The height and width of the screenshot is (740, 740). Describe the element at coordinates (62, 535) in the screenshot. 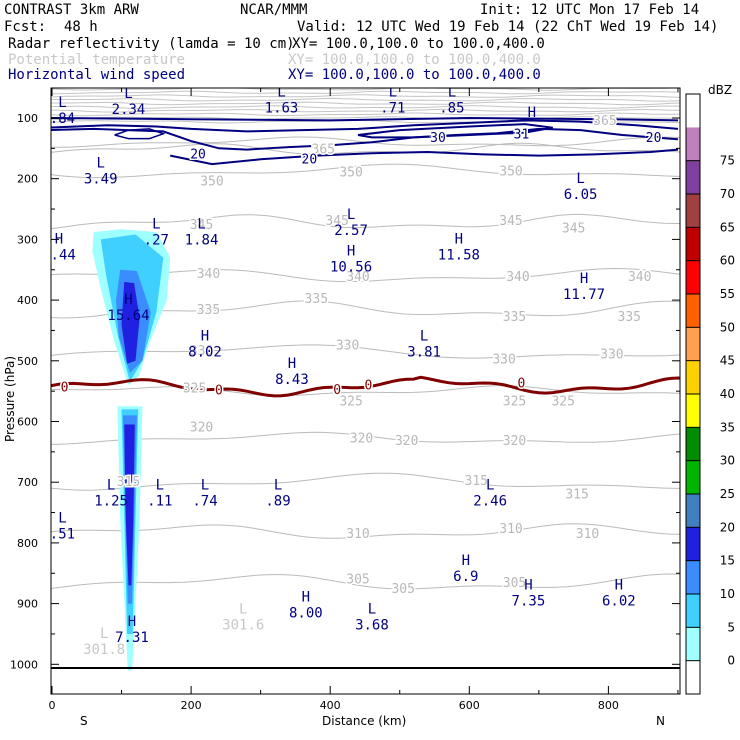

I see `extremum-value: .51` at that location.